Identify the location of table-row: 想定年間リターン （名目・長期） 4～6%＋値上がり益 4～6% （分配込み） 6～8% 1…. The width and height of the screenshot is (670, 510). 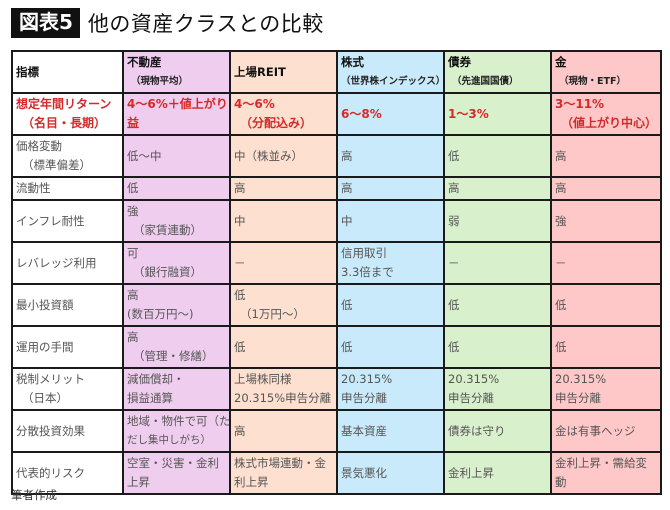
(336, 114).